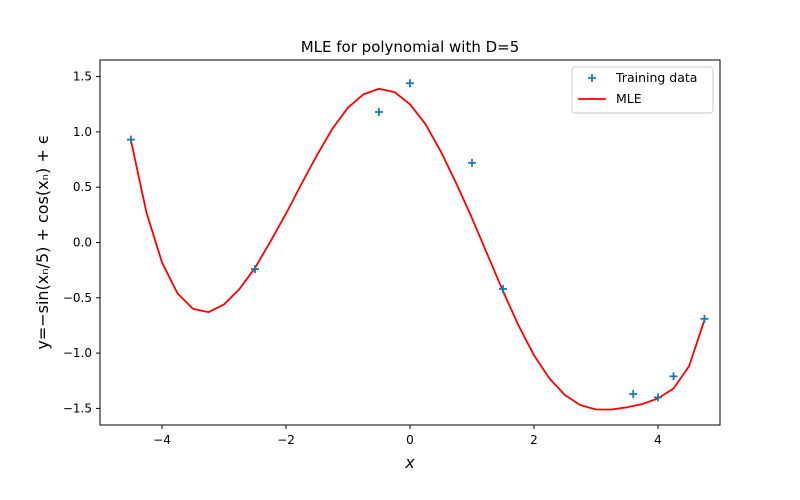 The height and width of the screenshot is (500, 800). Describe the element at coordinates (534, 440) in the screenshot. I see `x-tick-label: 2` at that location.